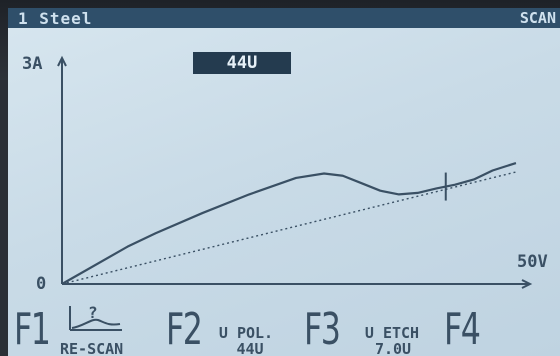 The height and width of the screenshot is (356, 560). What do you see at coordinates (322, 329) in the screenshot?
I see `f3-key-label: F3` at bounding box center [322, 329].